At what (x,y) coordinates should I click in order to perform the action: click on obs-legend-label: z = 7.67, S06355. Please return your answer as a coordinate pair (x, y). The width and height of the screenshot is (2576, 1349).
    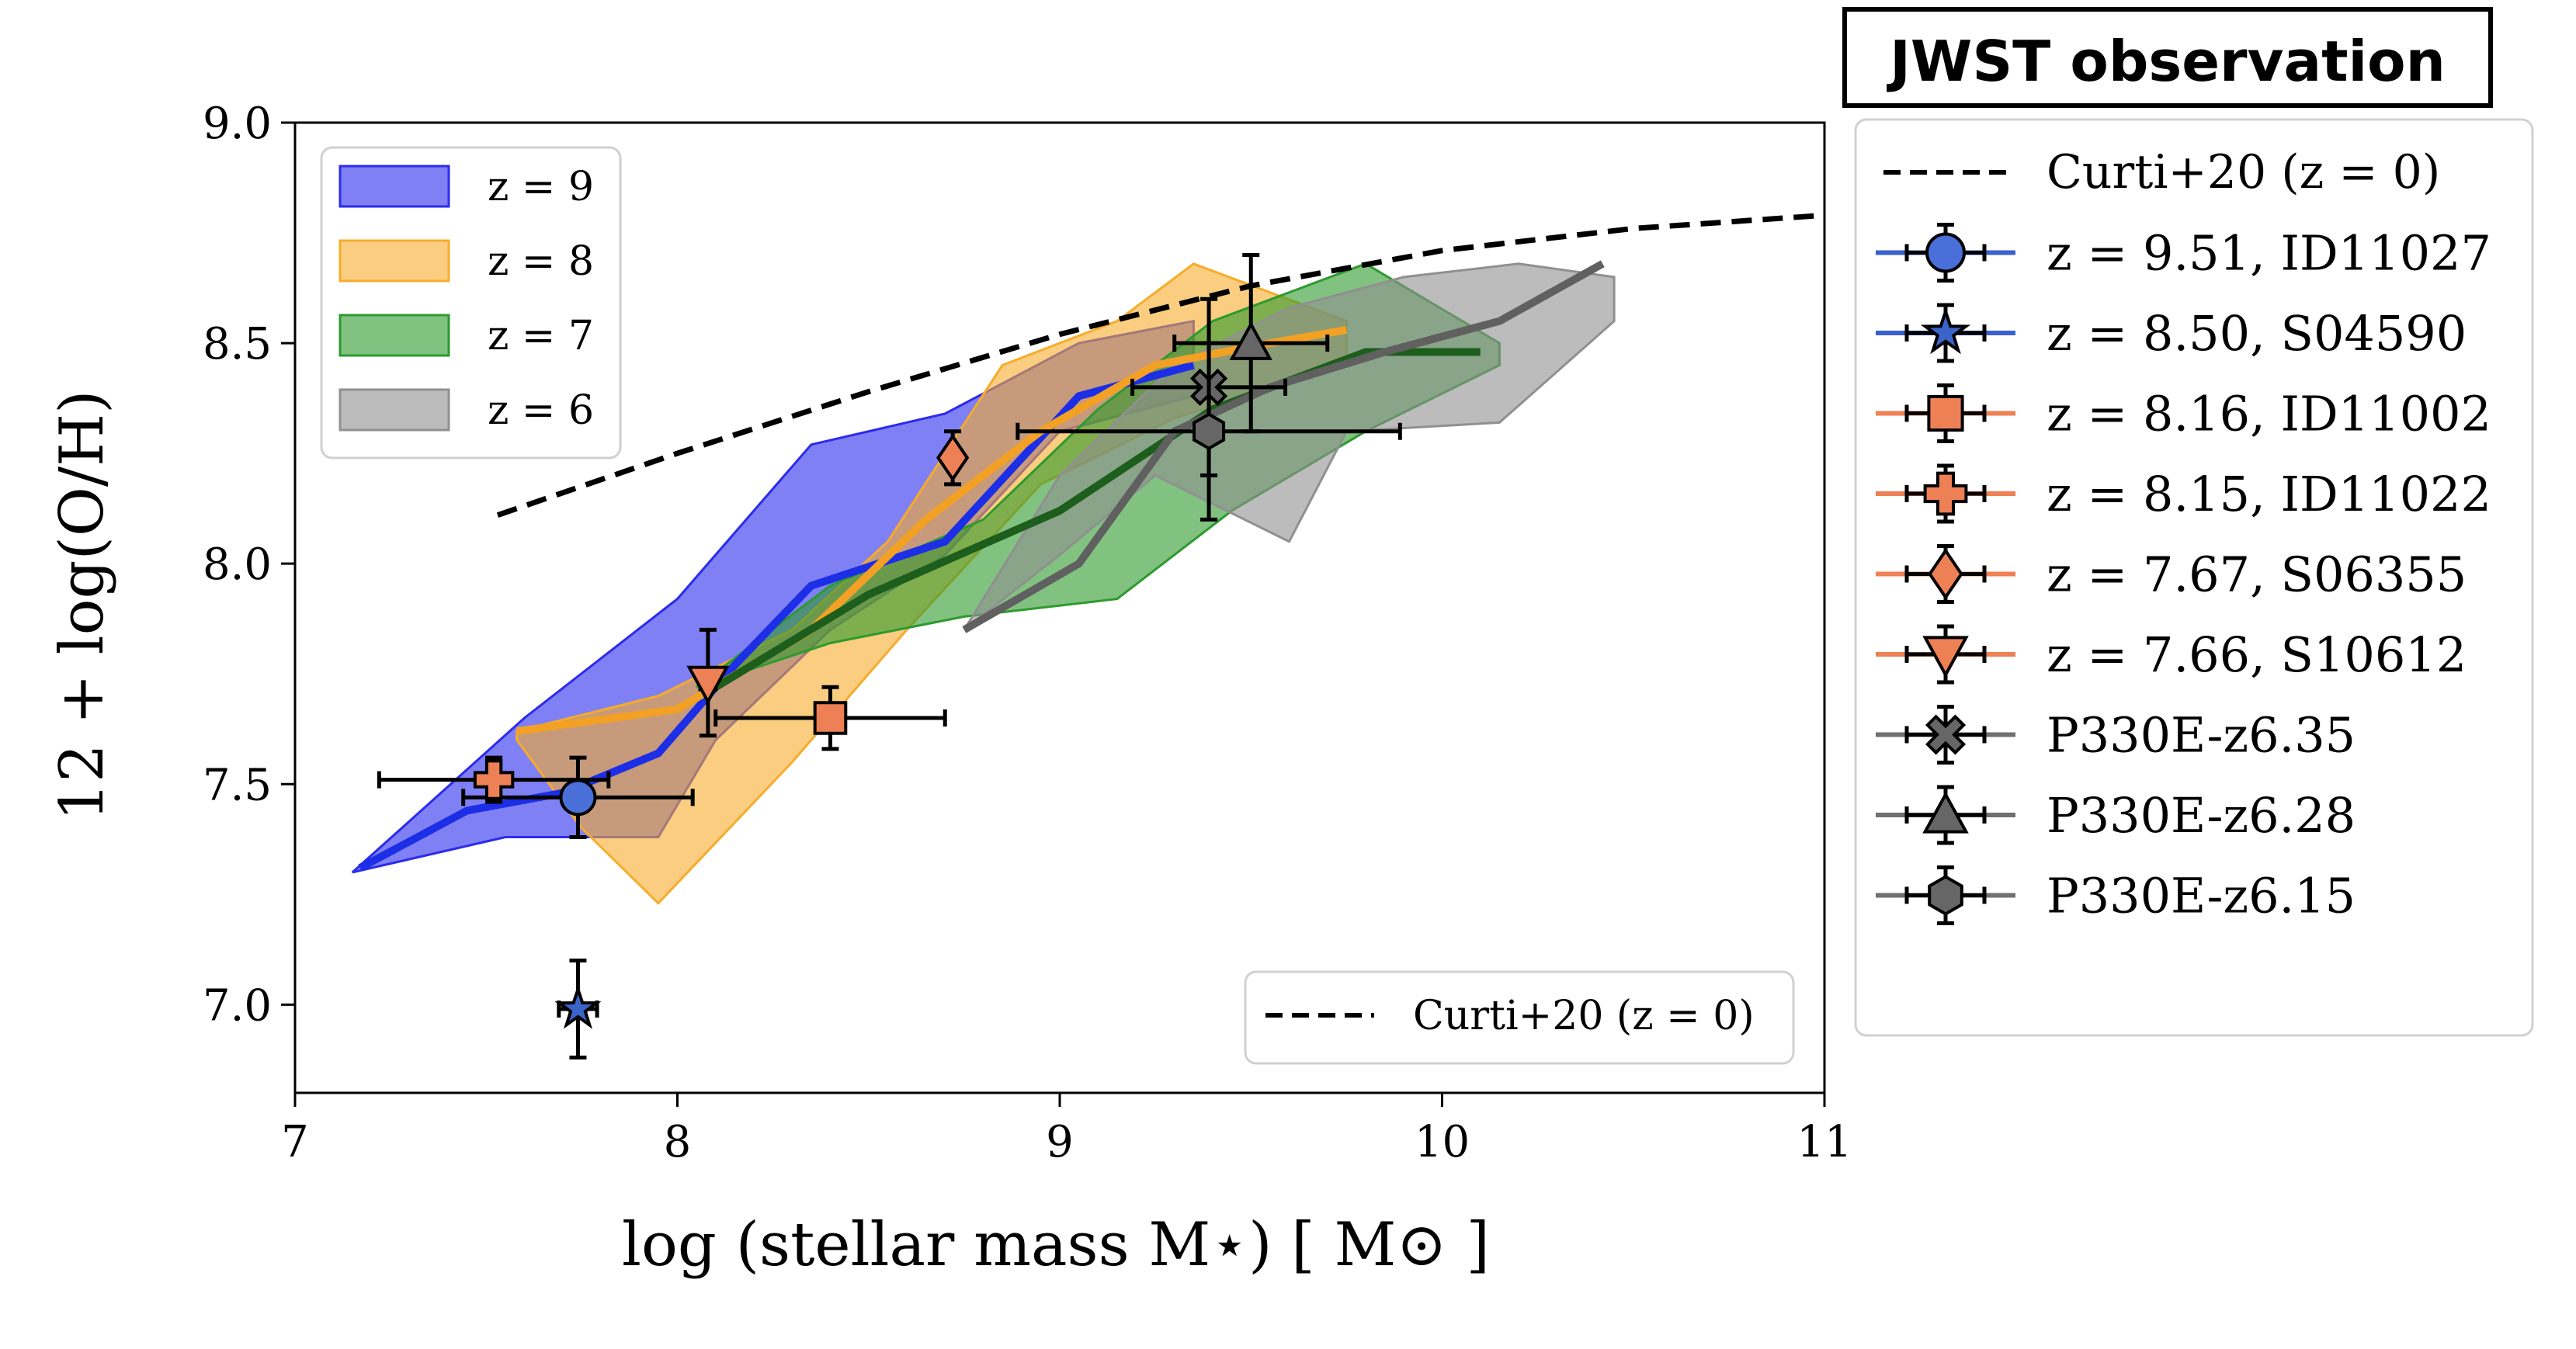
    Looking at the image, I should click on (2257, 575).